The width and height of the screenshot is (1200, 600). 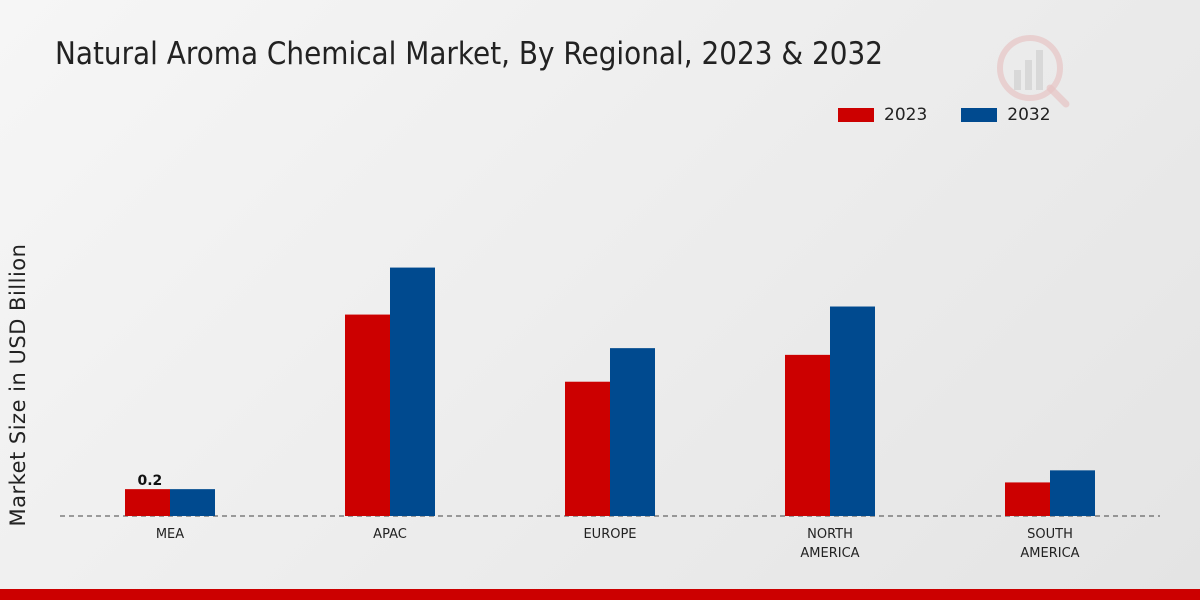 I want to click on watermark-logo-icon, so click(x=1033, y=71).